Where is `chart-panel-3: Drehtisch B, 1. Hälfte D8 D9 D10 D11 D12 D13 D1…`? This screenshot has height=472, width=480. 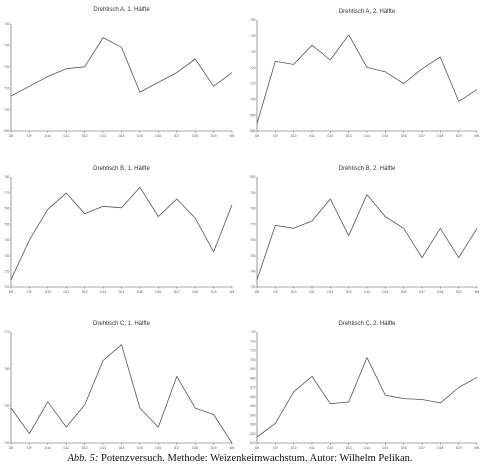 chart-panel-3: Drehtisch B, 1. Hälfte D8 D9 D10 D11 D12 D13 D1… is located at coordinates (119, 230).